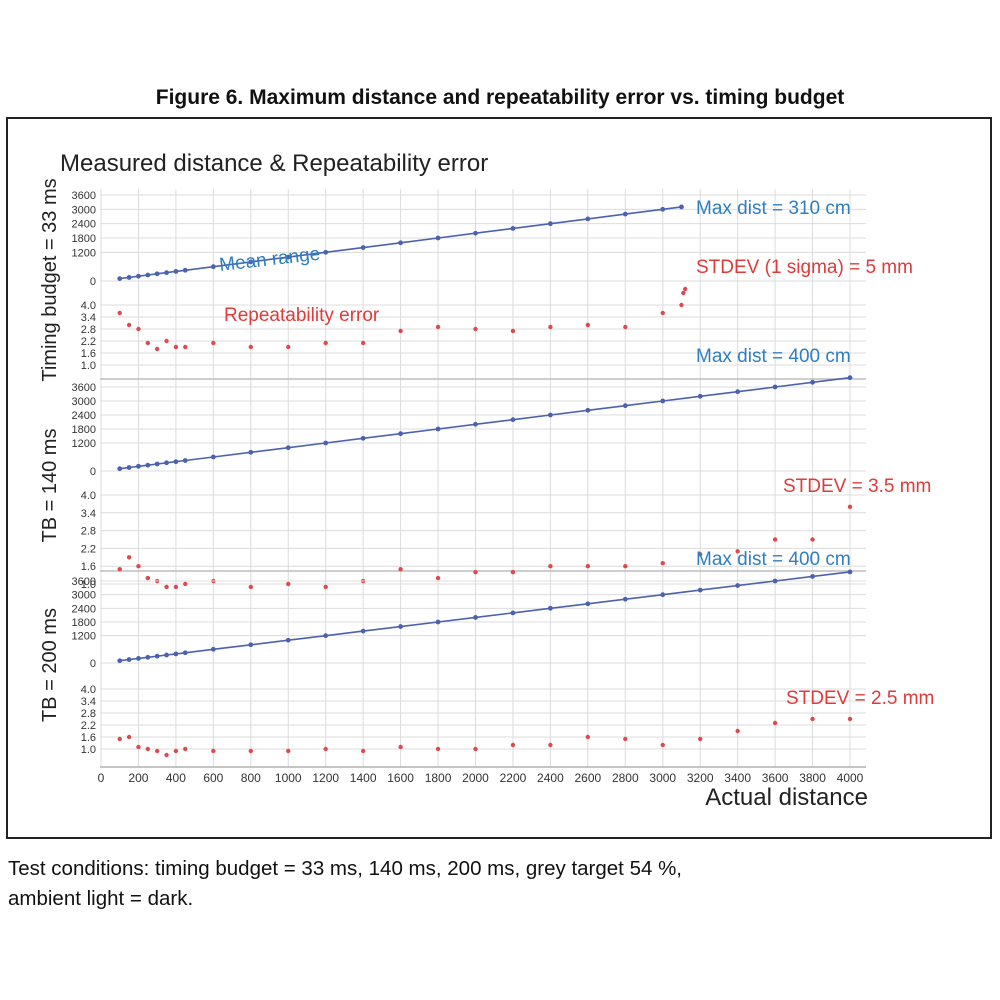  I want to click on x-tick-label: 400, so click(176, 778).